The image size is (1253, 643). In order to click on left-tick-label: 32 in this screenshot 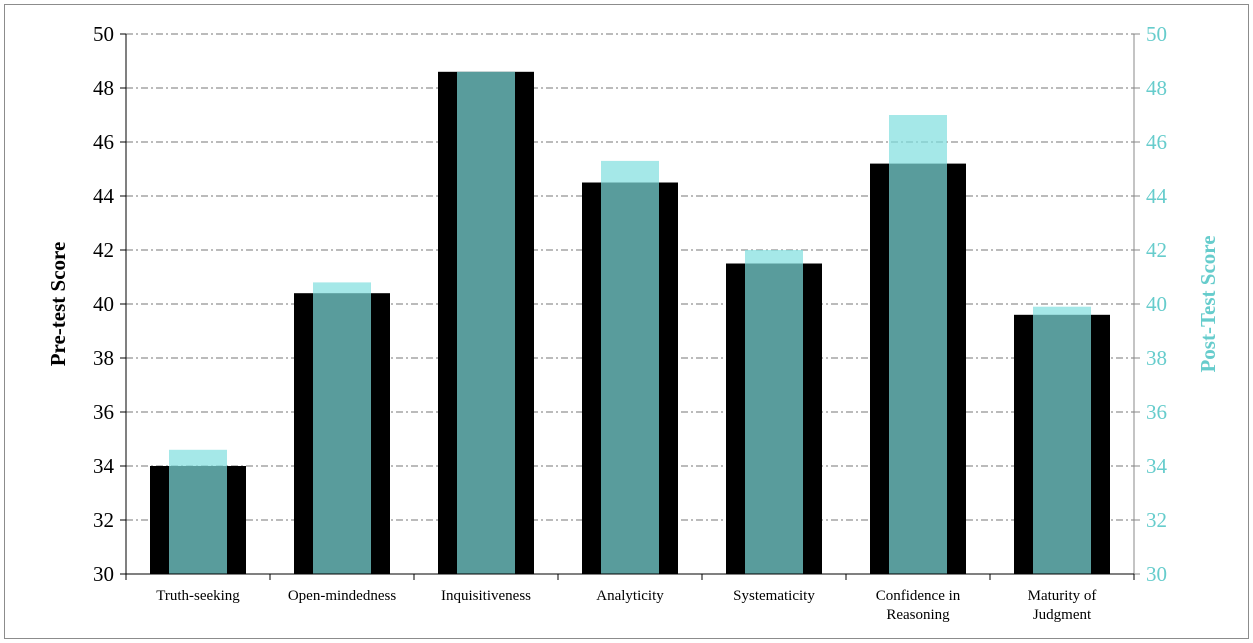, I will do `click(103, 520)`.